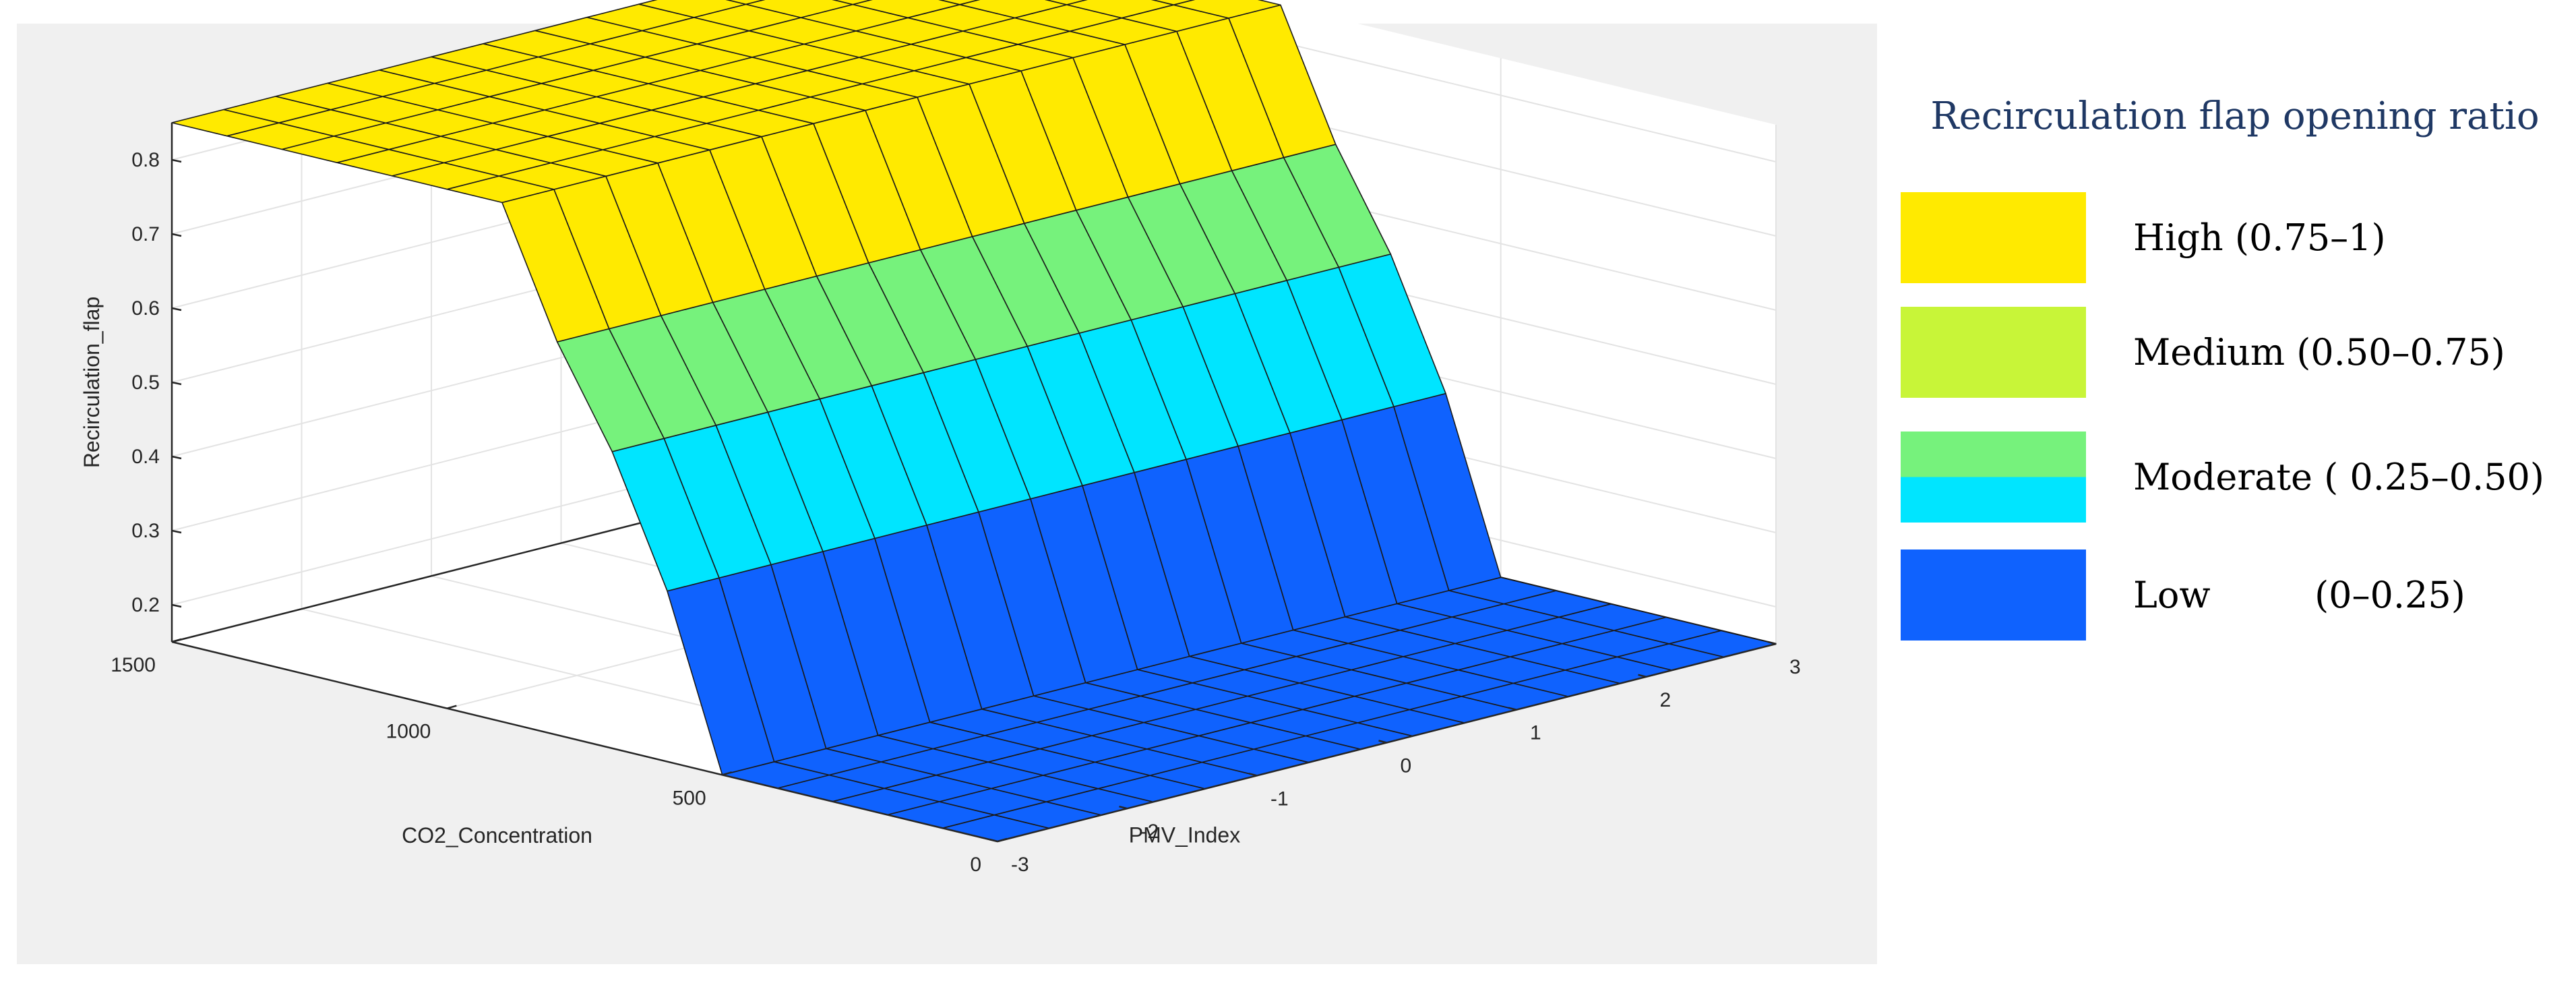 The image size is (2576, 981). Describe the element at coordinates (145, 605) in the screenshot. I see `z-tick-label: 0.2` at that location.